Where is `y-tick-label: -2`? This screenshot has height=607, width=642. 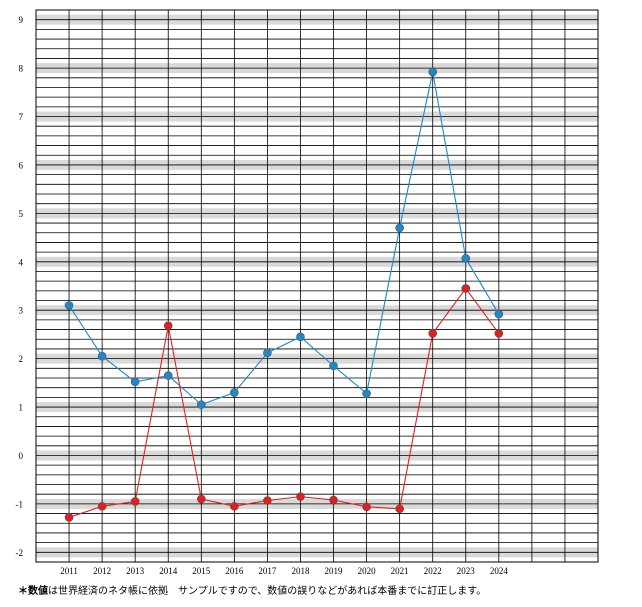
y-tick-label: -2 is located at coordinates (20, 553).